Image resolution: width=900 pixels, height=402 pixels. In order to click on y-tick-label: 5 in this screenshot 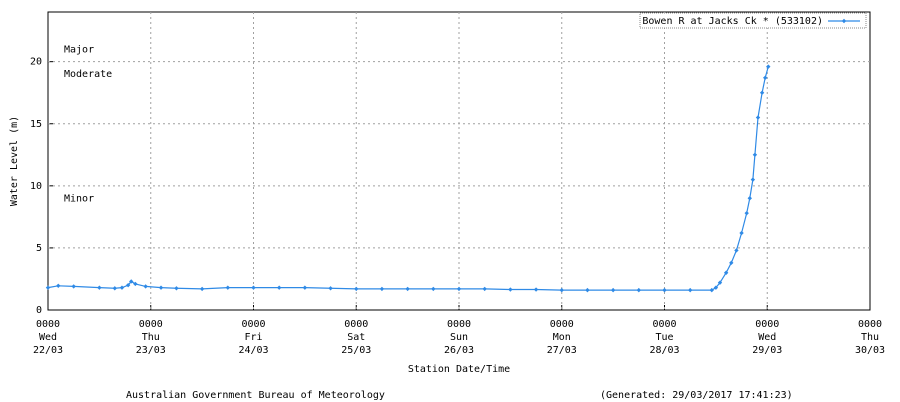, I will do `click(39, 248)`.